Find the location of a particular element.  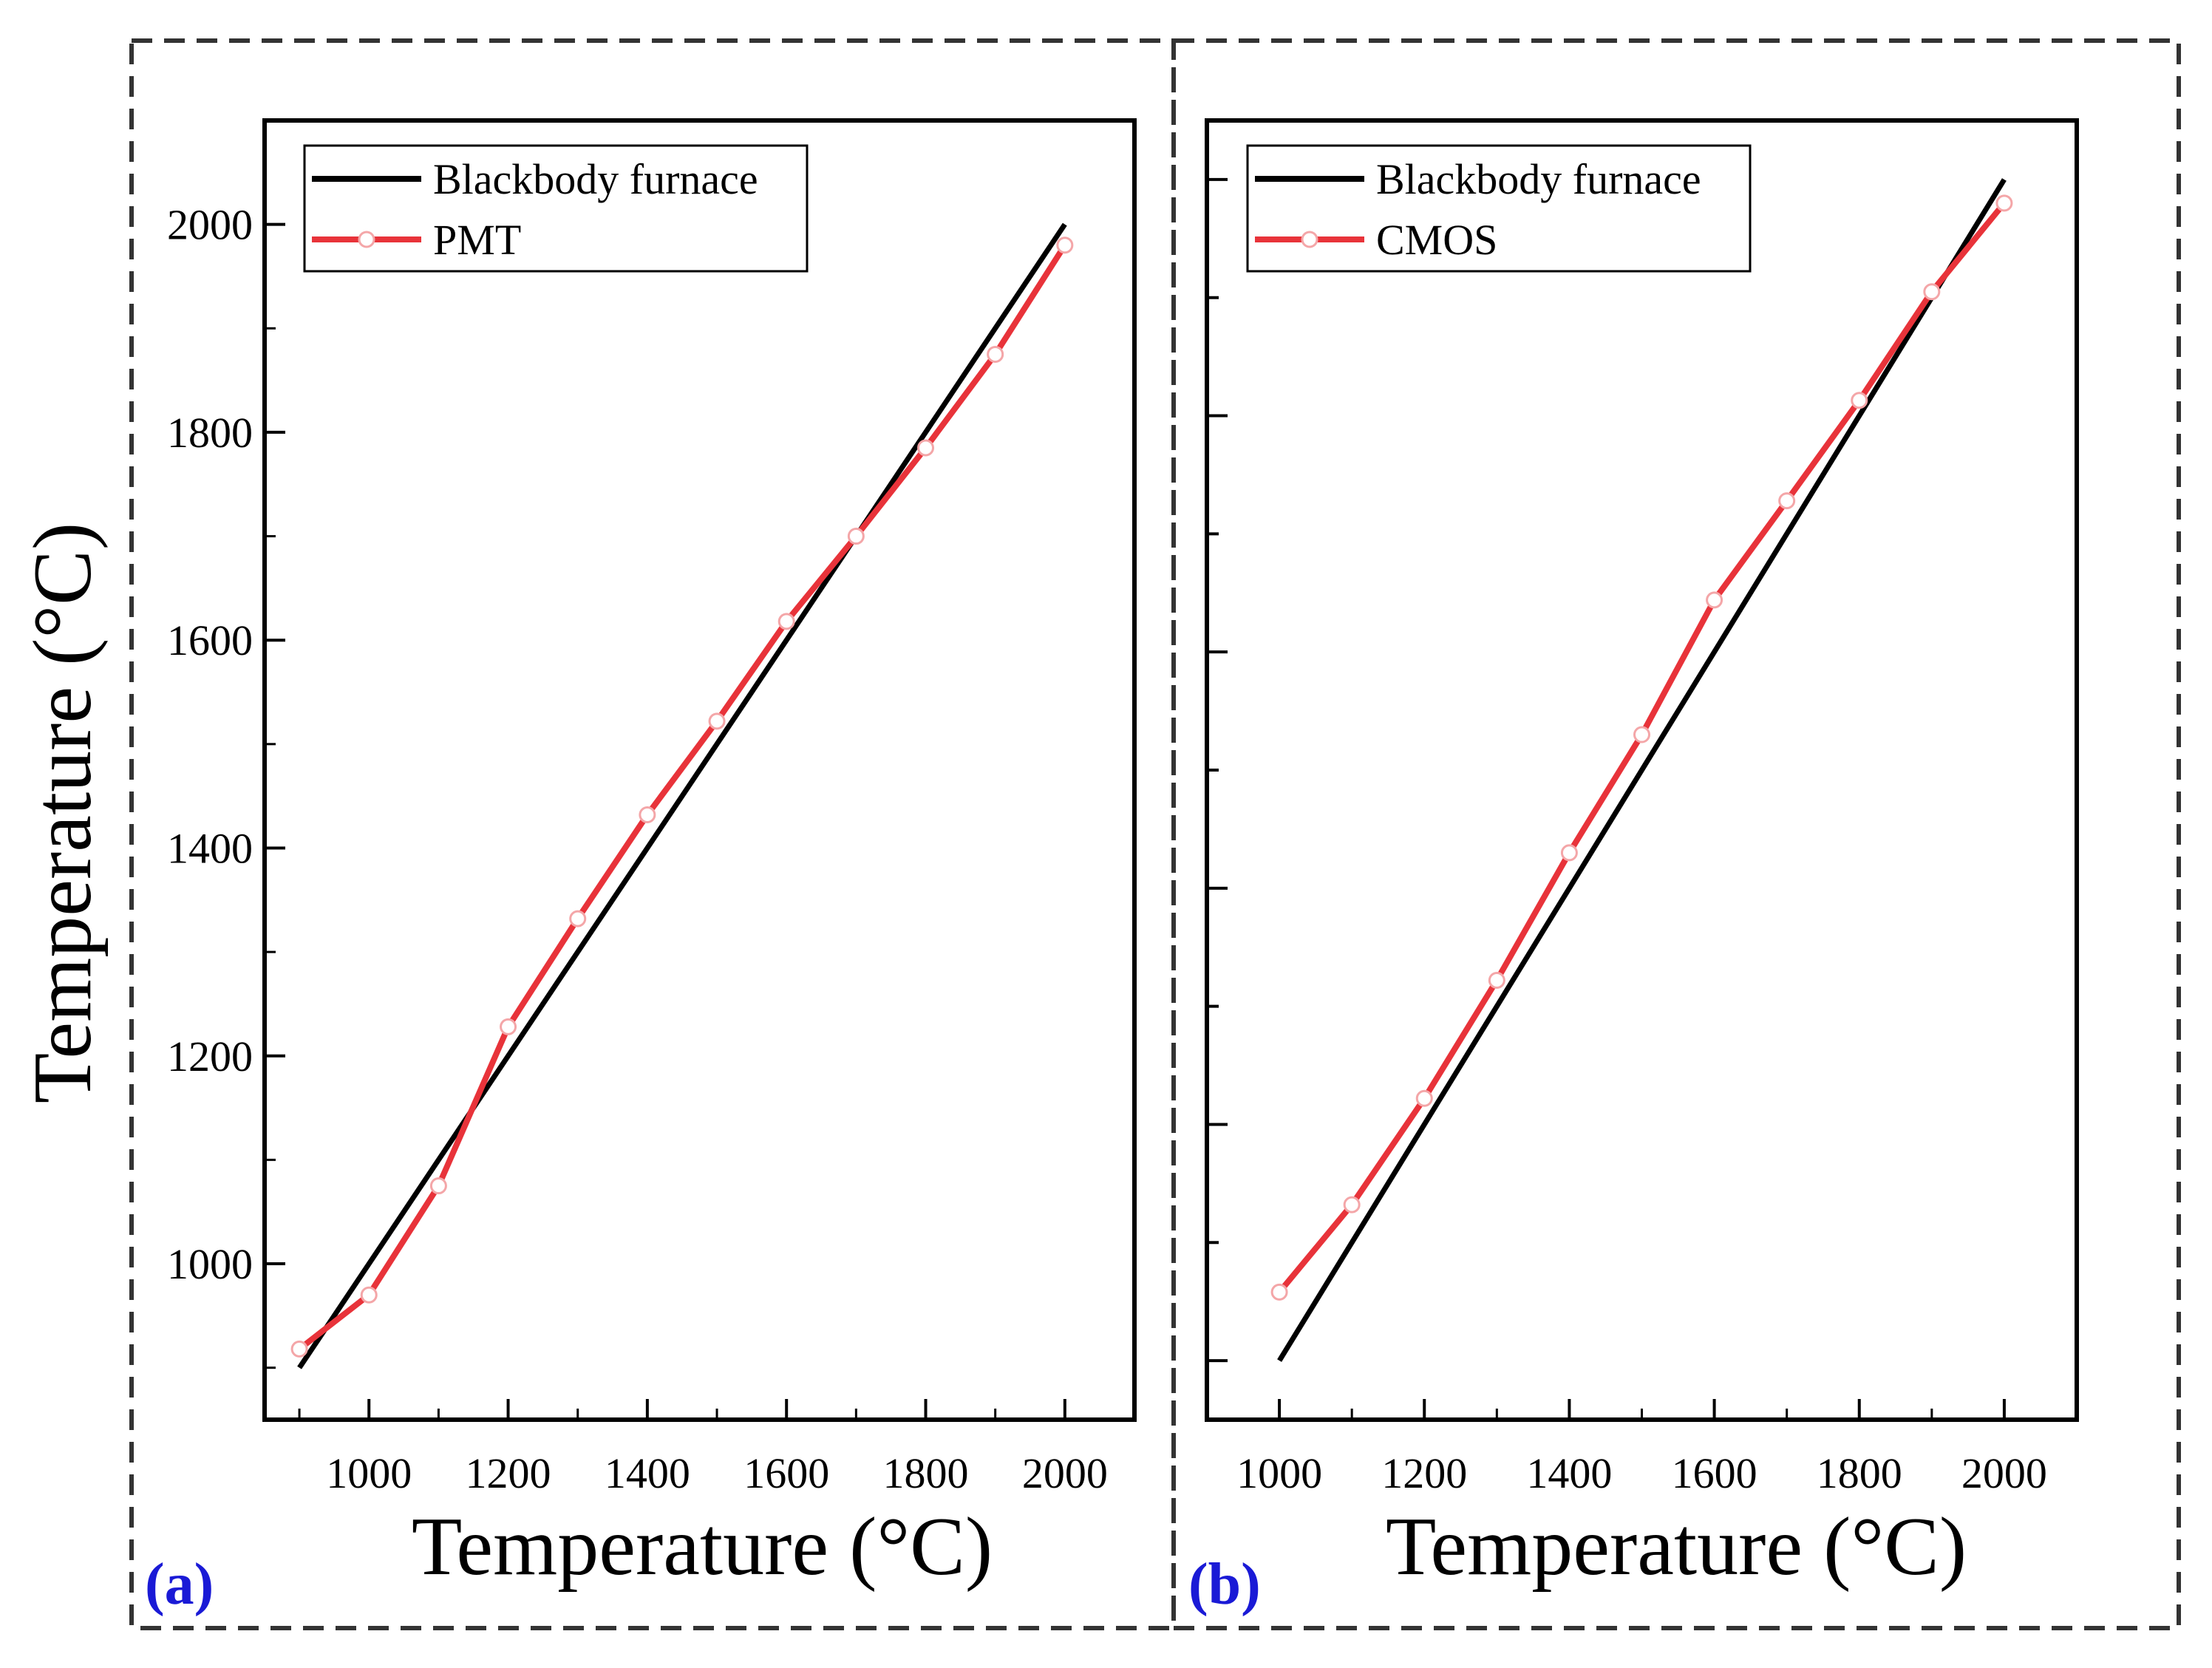

legend-box-a is located at coordinates (556, 208).